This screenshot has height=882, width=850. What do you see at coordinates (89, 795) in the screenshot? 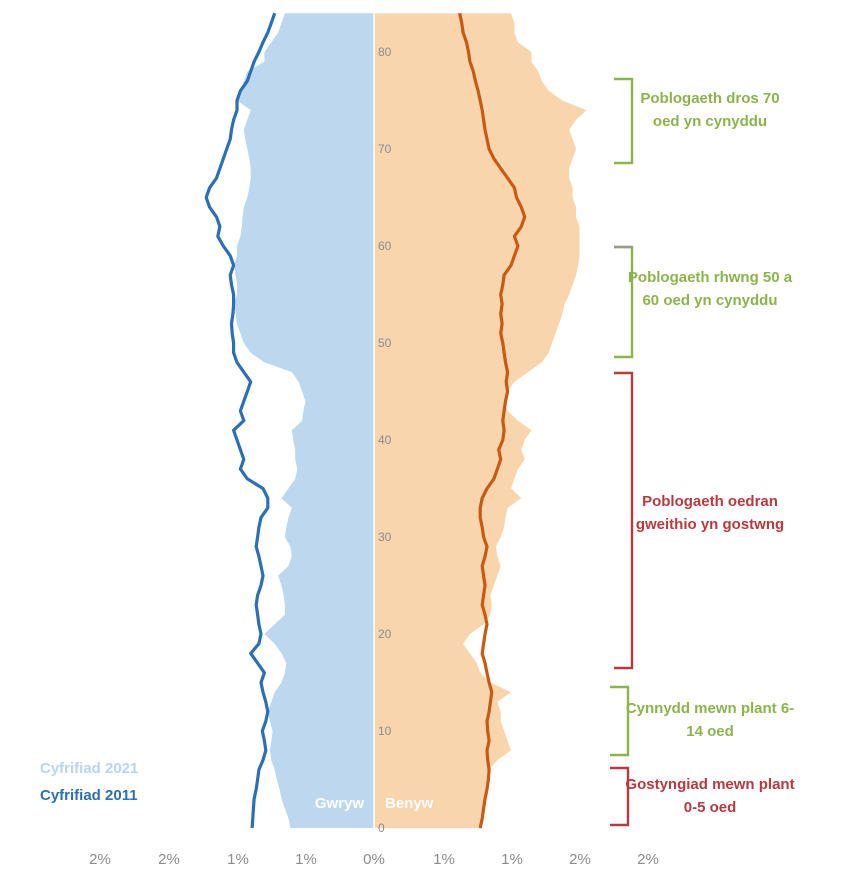
I see `legend-census-2011: Cyfrifiad 2011` at bounding box center [89, 795].